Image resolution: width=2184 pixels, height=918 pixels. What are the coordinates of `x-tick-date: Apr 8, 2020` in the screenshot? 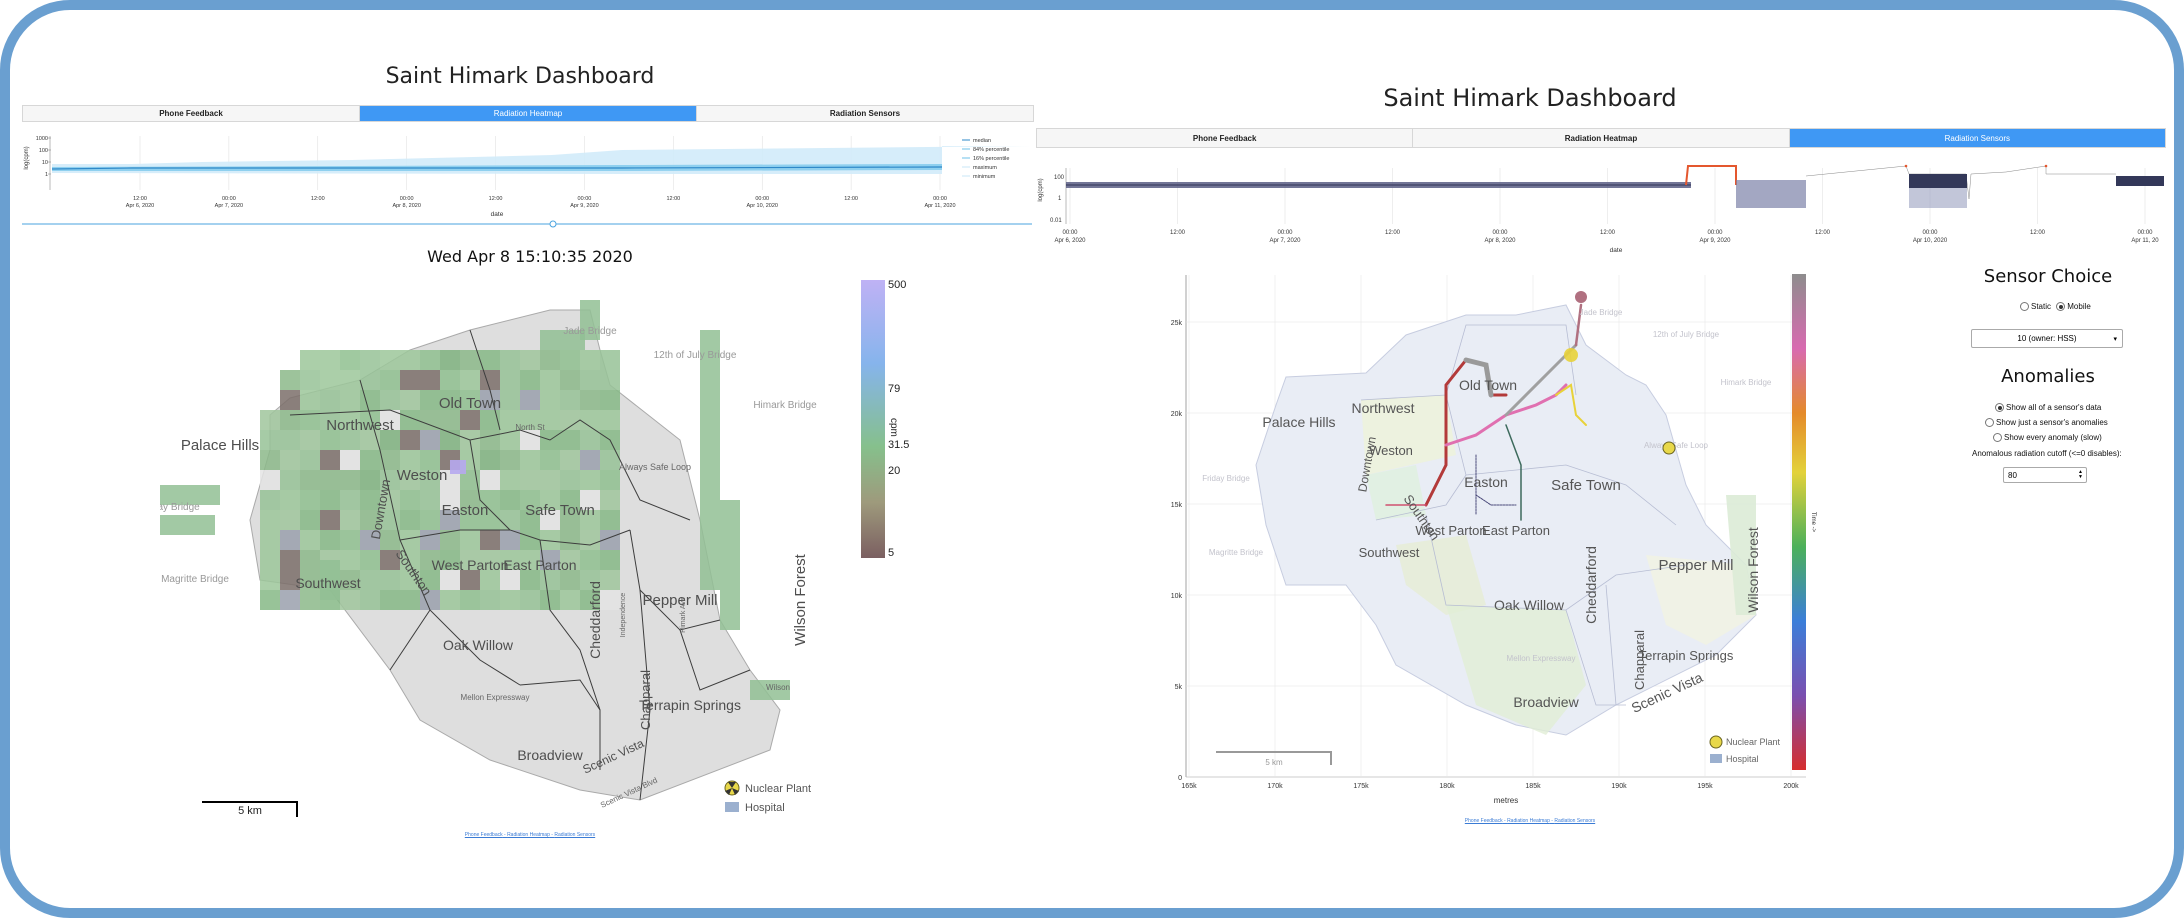 It's located at (1500, 241).